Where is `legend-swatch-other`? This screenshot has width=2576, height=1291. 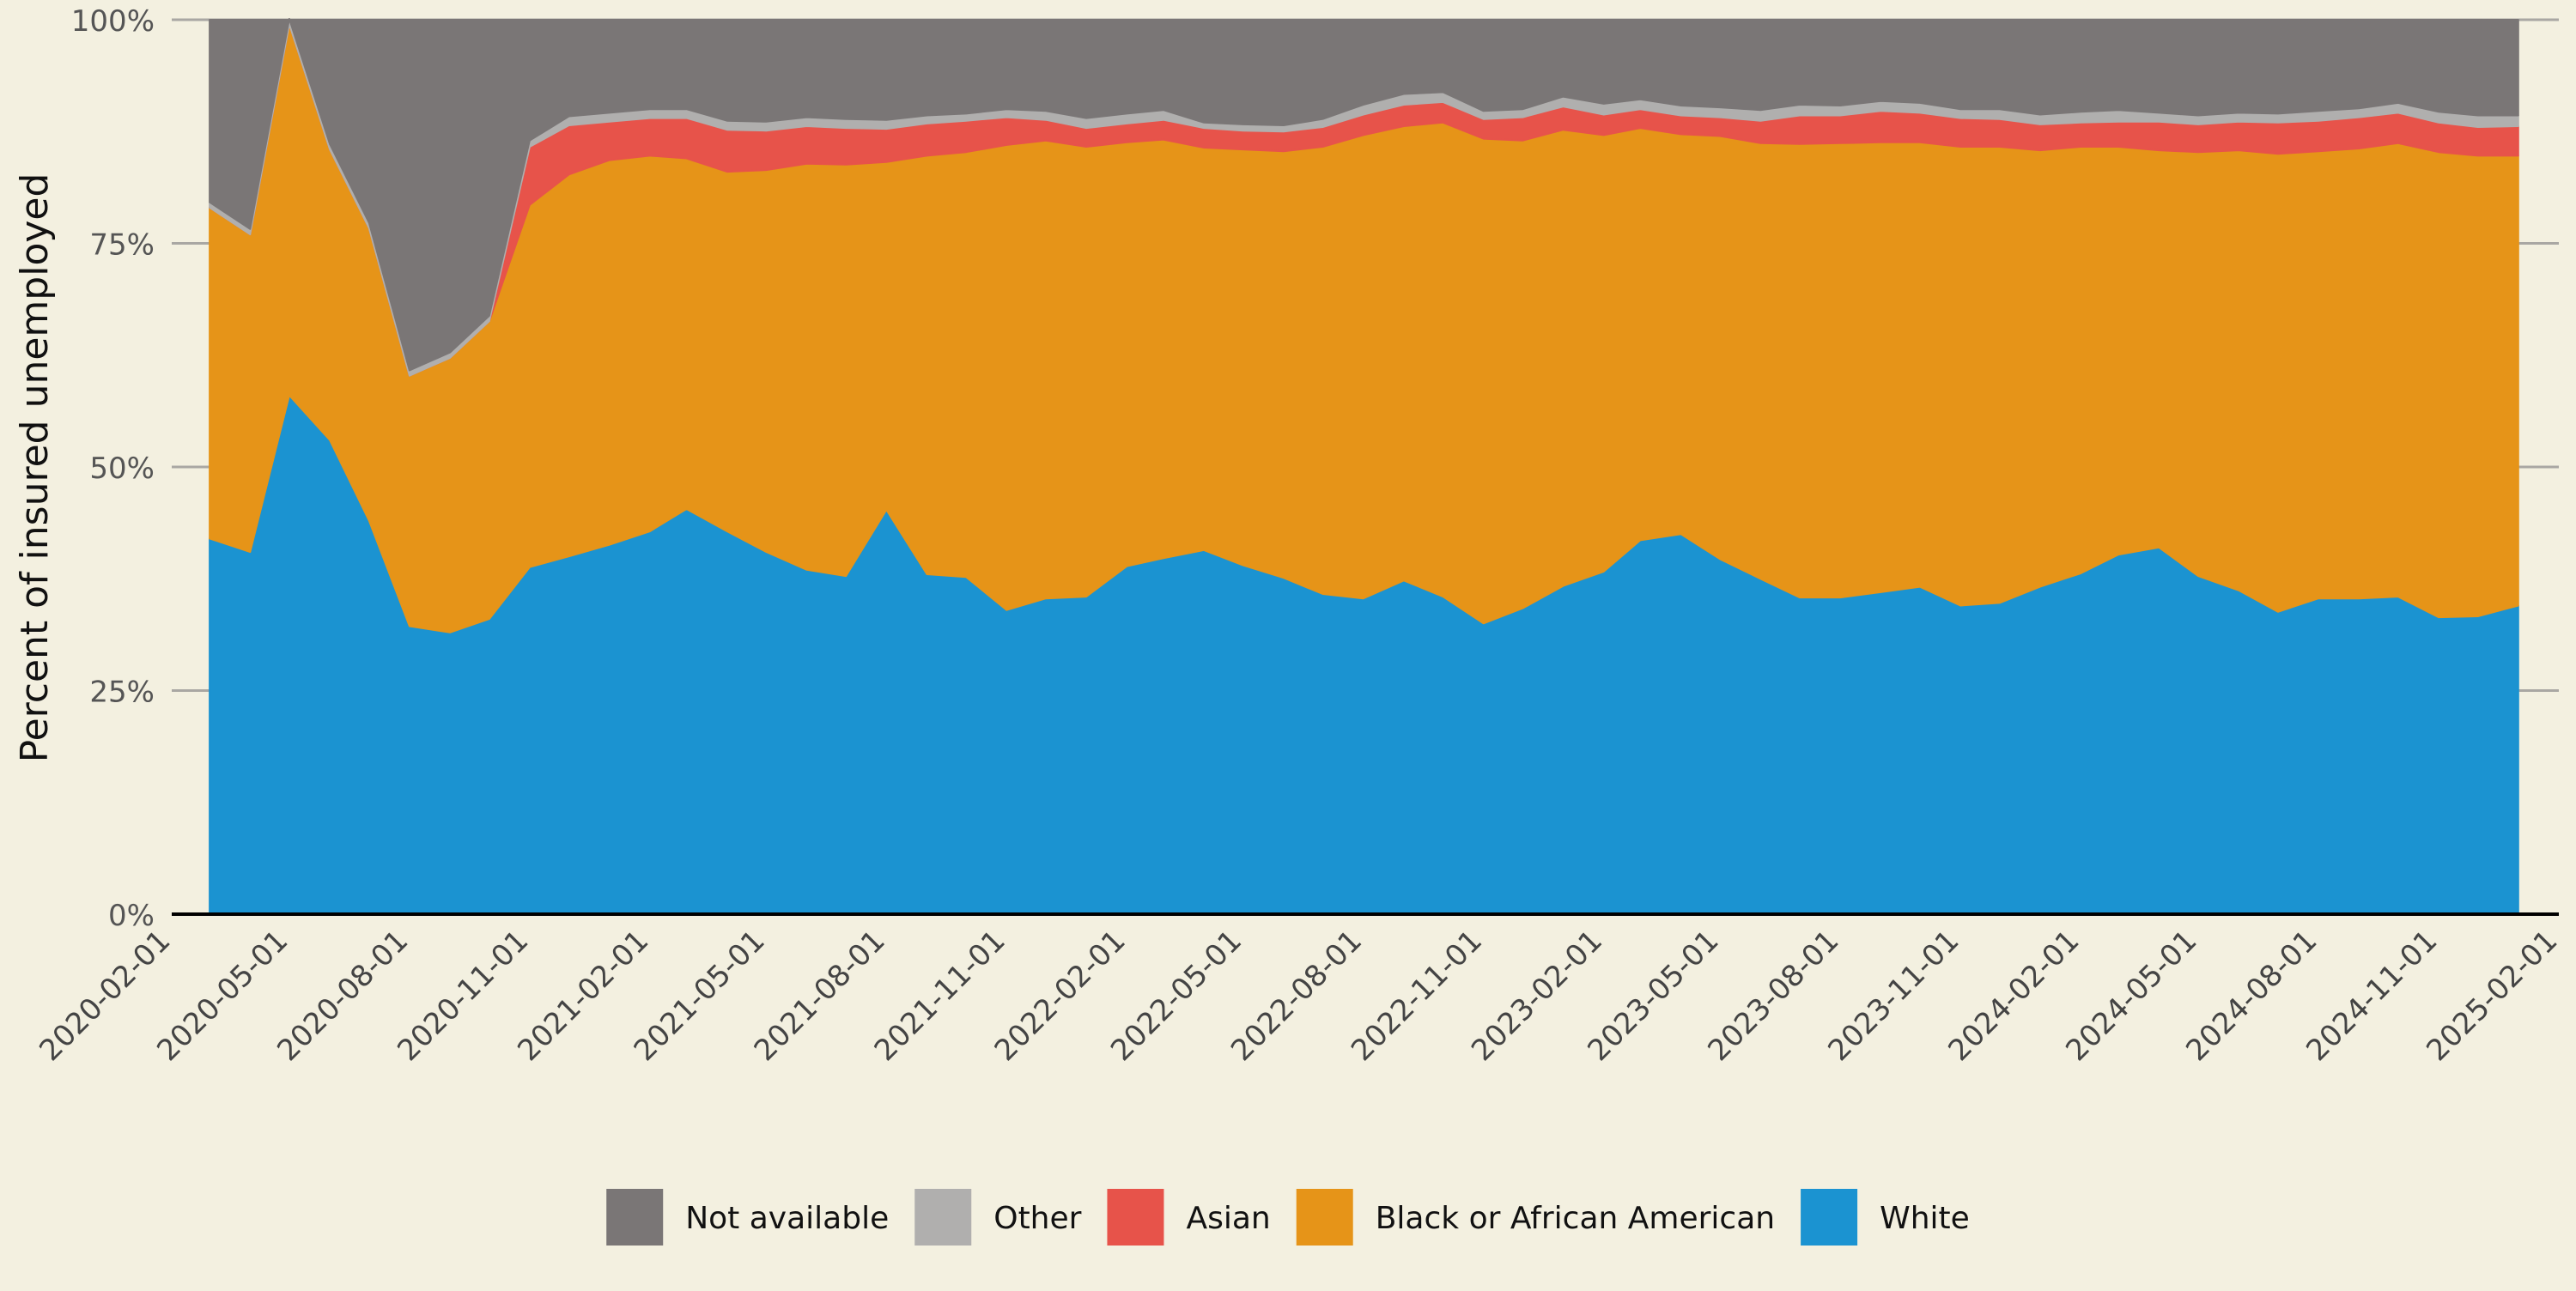
legend-swatch-other is located at coordinates (943, 1218).